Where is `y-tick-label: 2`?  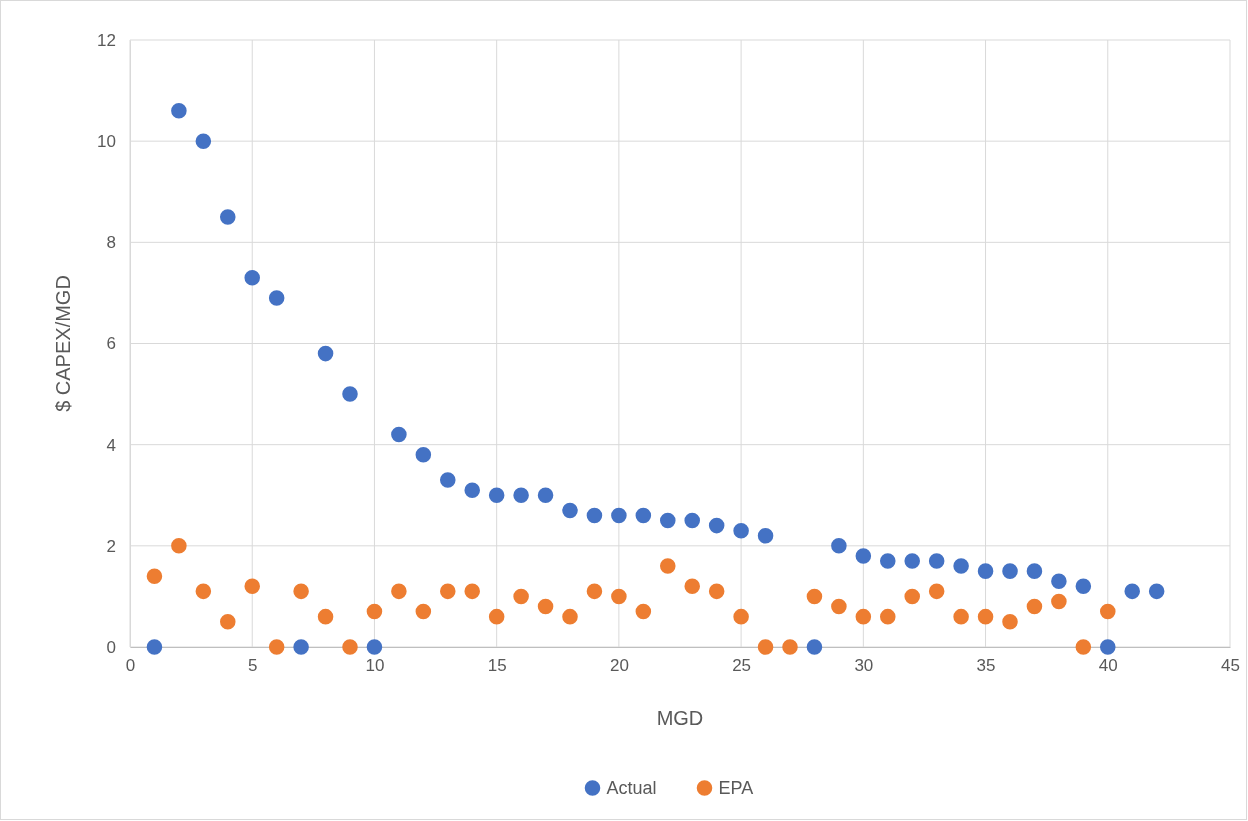 y-tick-label: 2 is located at coordinates (111, 546).